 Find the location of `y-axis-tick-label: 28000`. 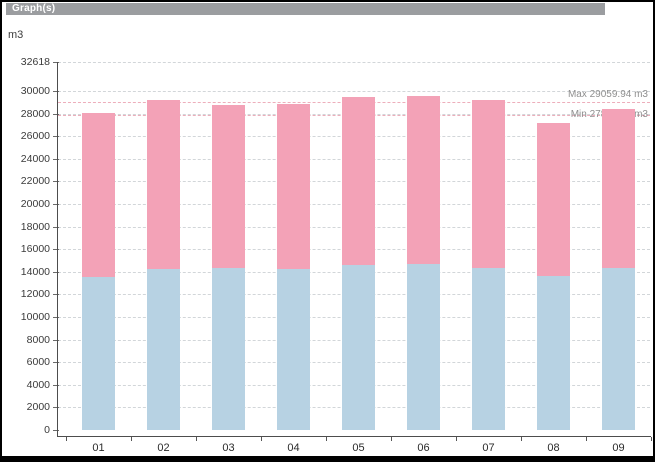

y-axis-tick-label: 28000 is located at coordinates (35, 114).